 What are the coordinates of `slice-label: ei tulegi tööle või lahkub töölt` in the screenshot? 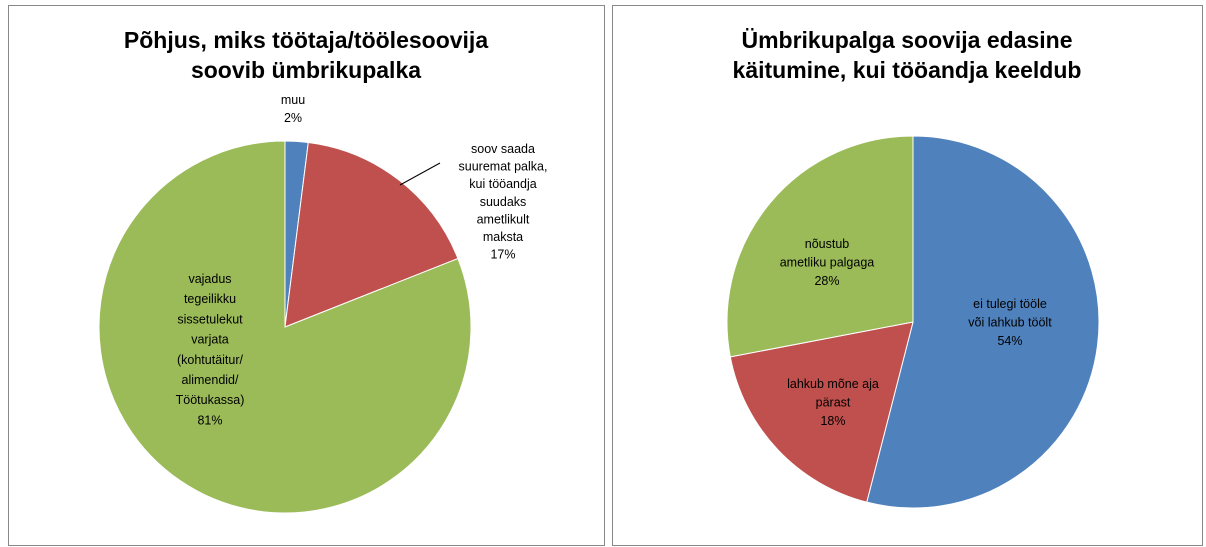 It's located at (1010, 313).